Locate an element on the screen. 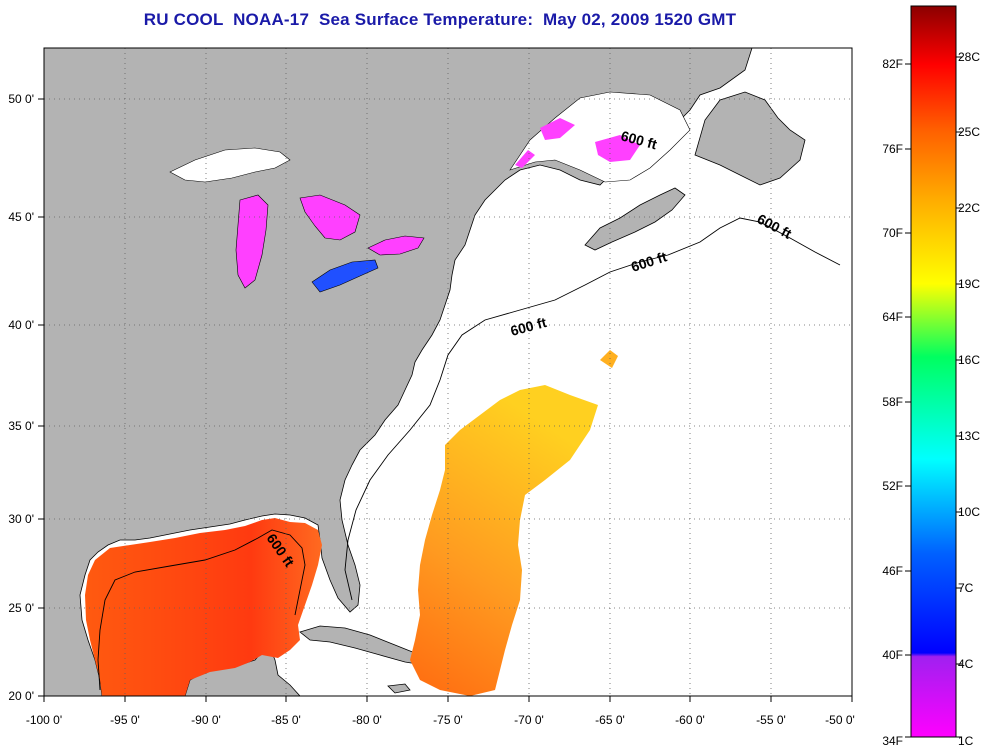 The image size is (984, 754). y-tick-label: 50 0' is located at coordinates (21, 99).